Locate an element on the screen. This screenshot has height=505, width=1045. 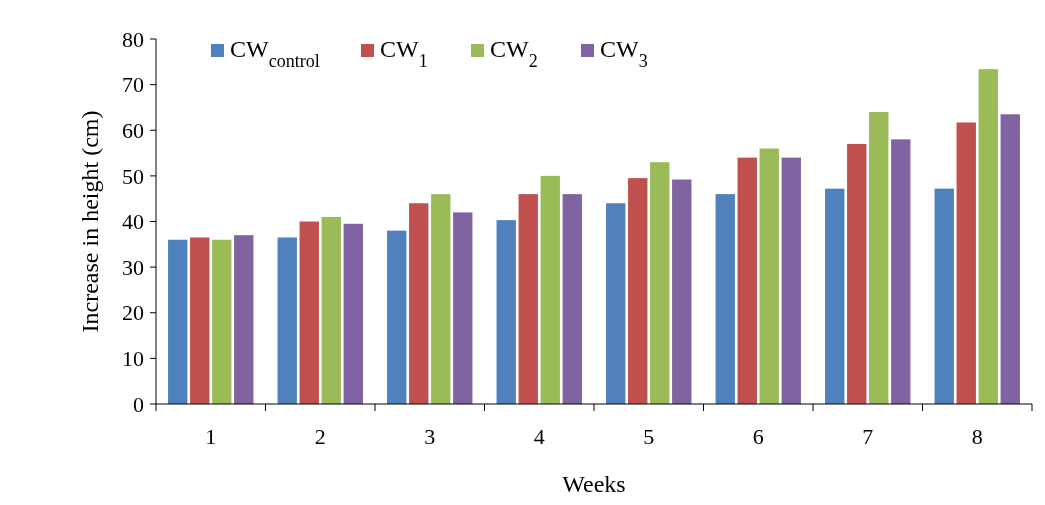
x-tick-label: 6 is located at coordinates (758, 436).